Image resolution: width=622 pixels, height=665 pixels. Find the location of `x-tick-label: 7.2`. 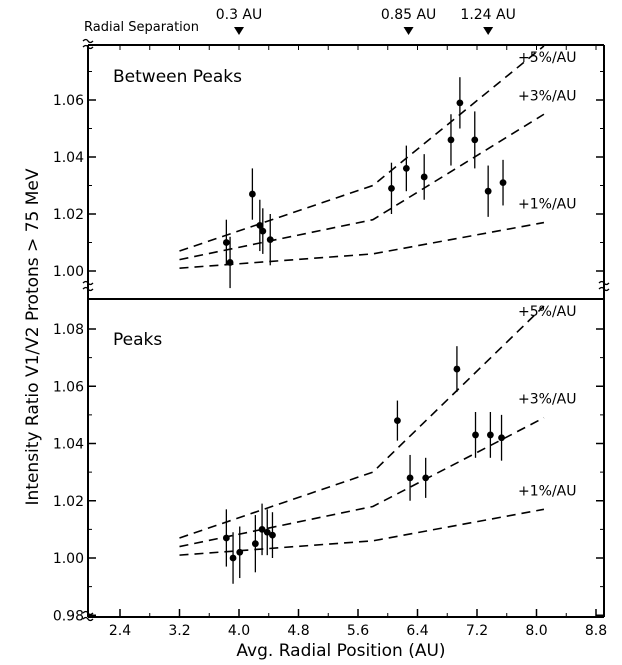

x-tick-label: 7.2 is located at coordinates (477, 631).